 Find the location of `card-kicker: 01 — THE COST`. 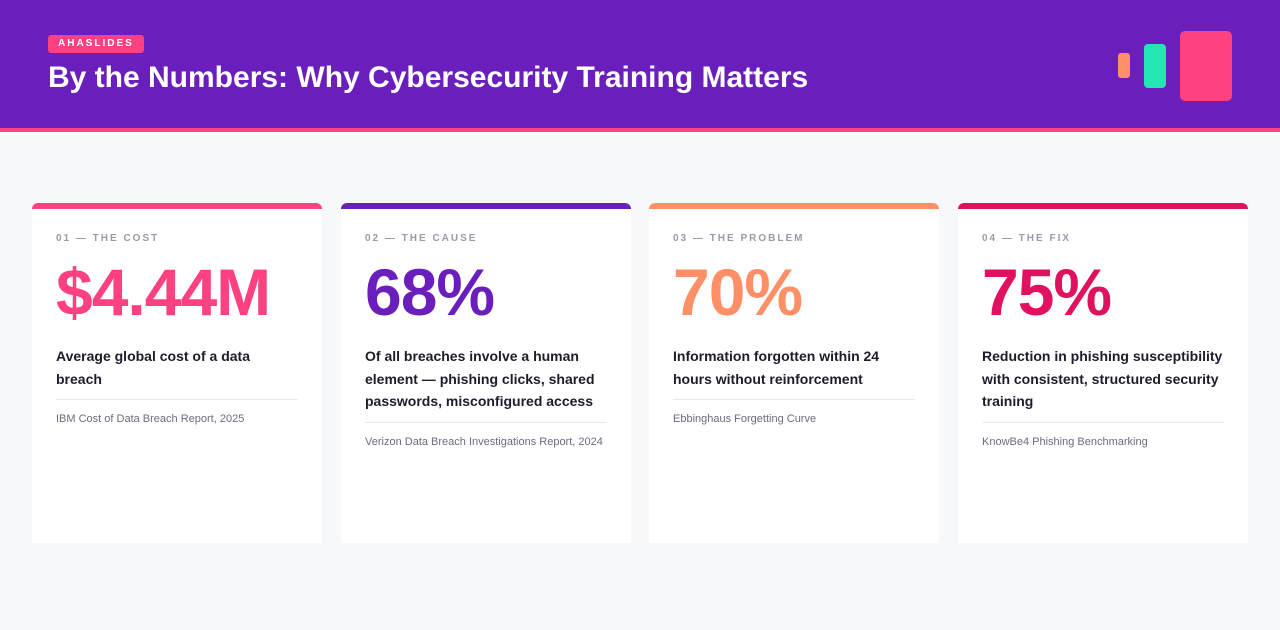

card-kicker: 01 — THE COST is located at coordinates (108, 238).